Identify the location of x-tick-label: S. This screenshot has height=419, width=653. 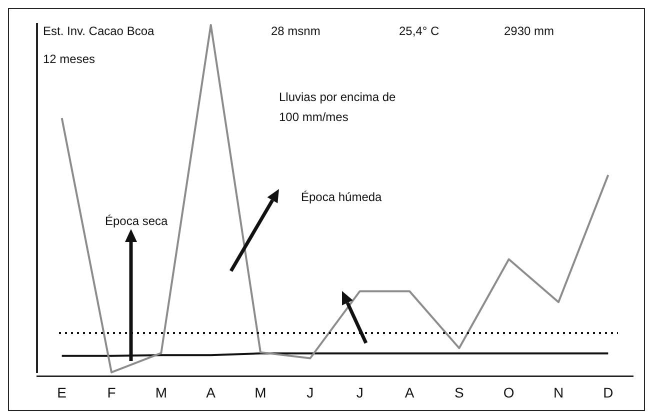
(459, 392).